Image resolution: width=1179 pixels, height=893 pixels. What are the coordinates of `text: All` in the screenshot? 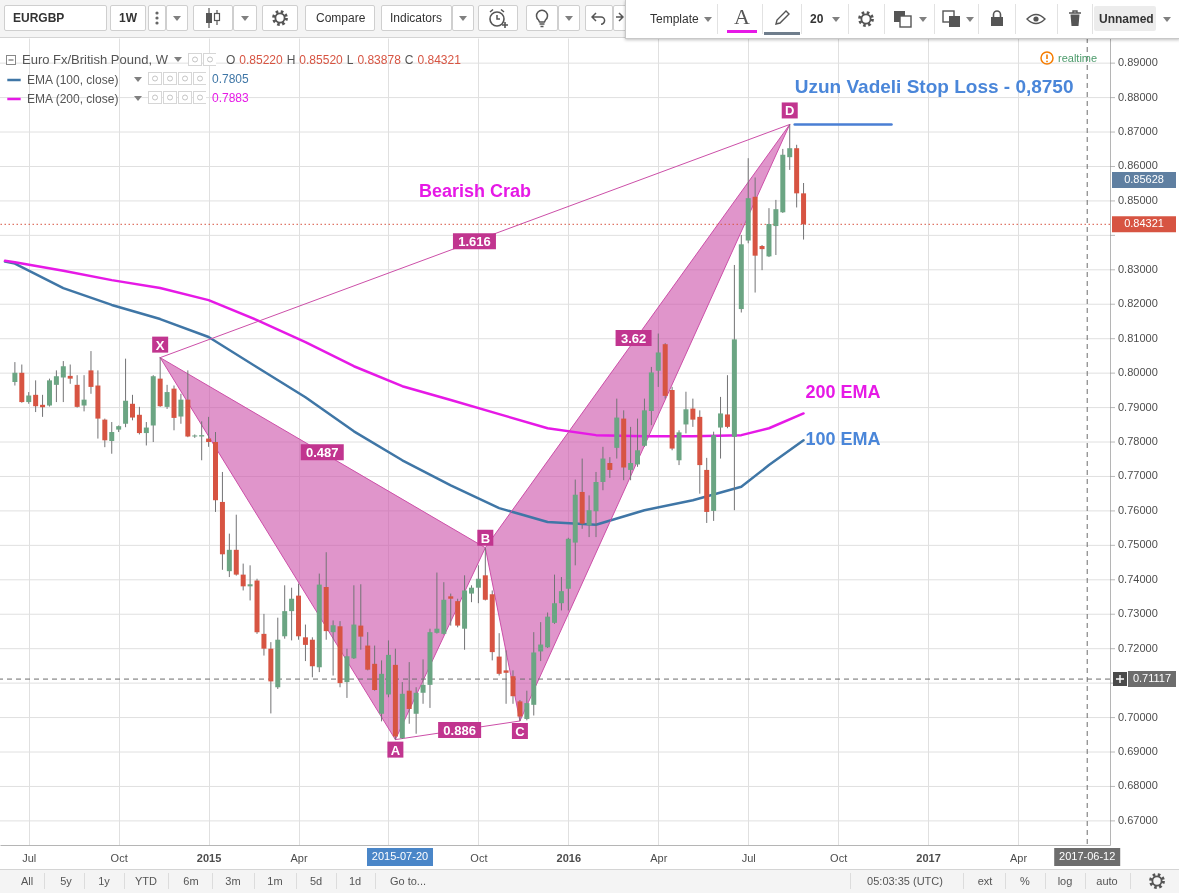 It's located at (27, 881).